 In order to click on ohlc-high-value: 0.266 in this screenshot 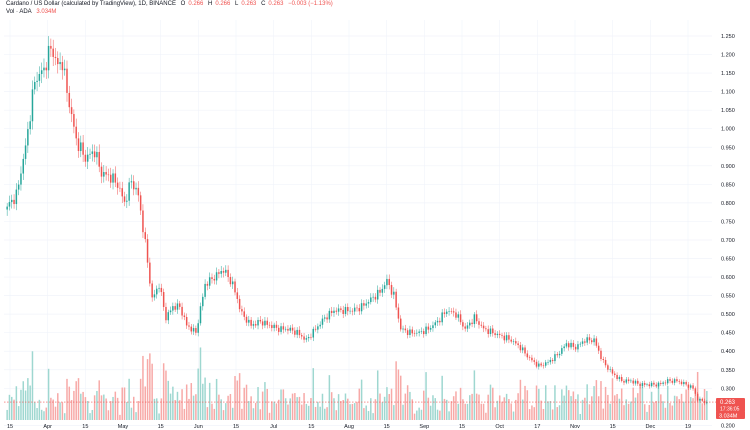, I will do `click(223, 4)`.